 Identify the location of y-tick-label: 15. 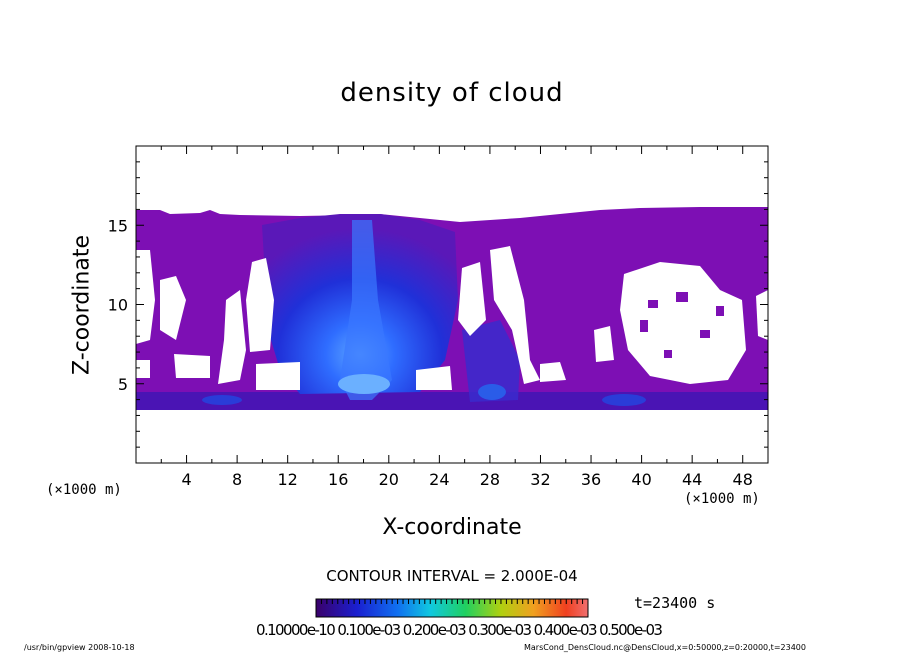
(118, 225).